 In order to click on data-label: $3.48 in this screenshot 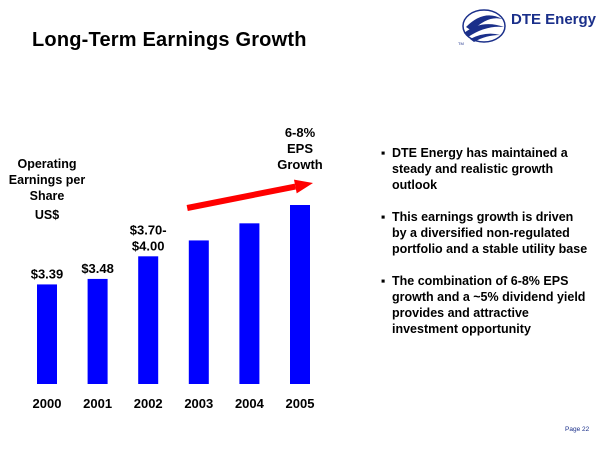, I will do `click(97, 268)`.